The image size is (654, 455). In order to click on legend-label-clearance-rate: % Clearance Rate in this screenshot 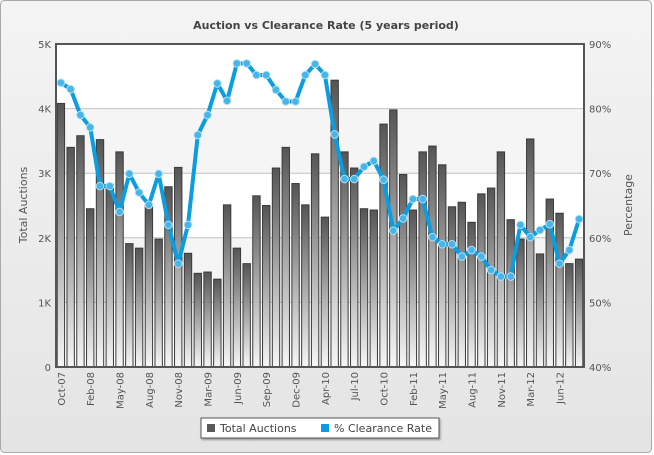, I will do `click(383, 428)`.